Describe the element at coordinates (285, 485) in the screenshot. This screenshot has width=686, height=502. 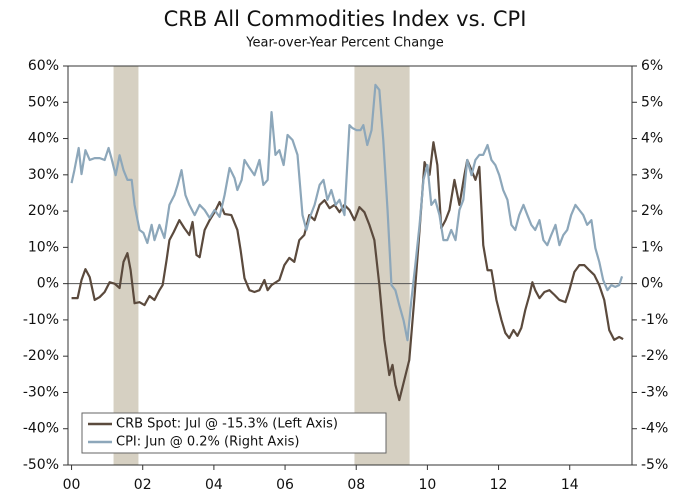
I see `x-tick-label: 06` at that location.